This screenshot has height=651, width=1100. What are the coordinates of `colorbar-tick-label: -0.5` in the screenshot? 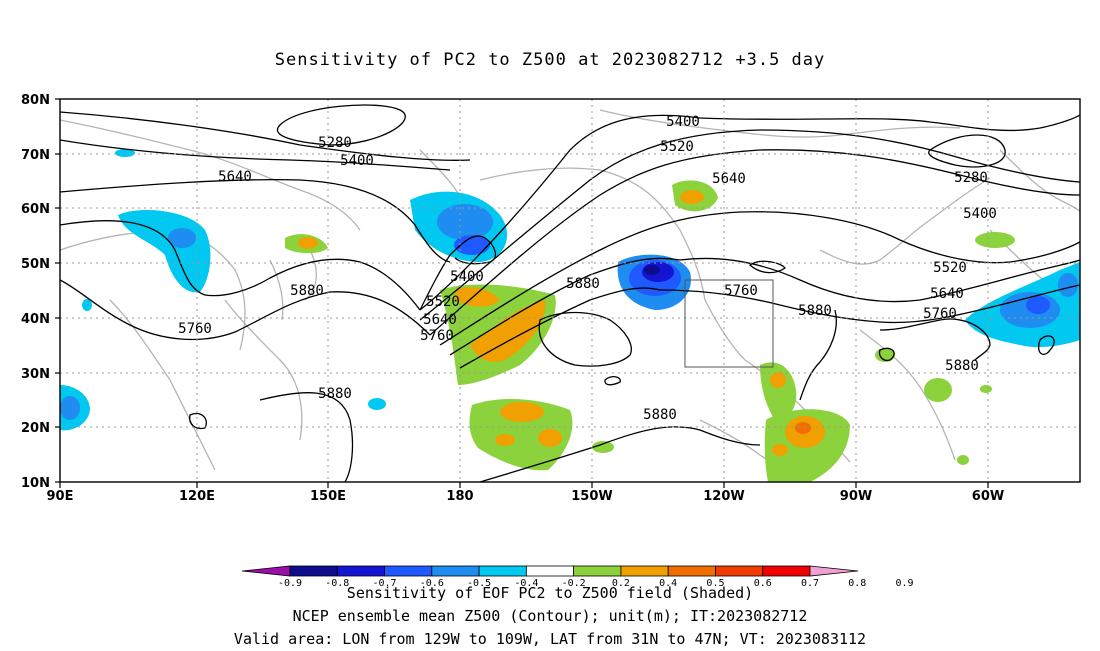 It's located at (479, 583).